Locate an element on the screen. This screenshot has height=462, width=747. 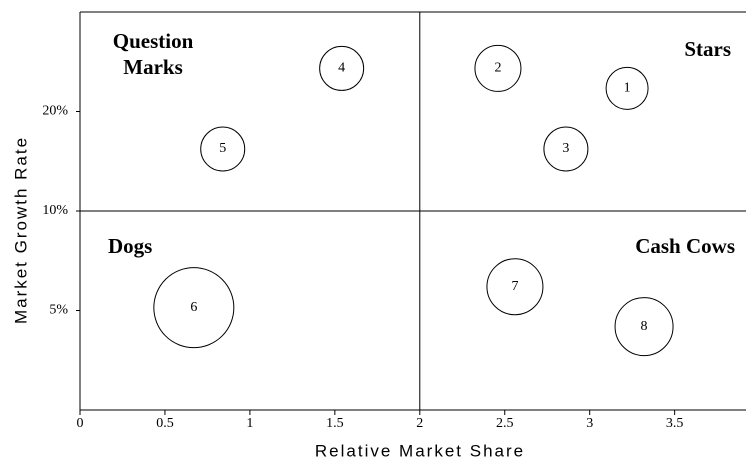
bubble-label: 5 is located at coordinates (222, 148).